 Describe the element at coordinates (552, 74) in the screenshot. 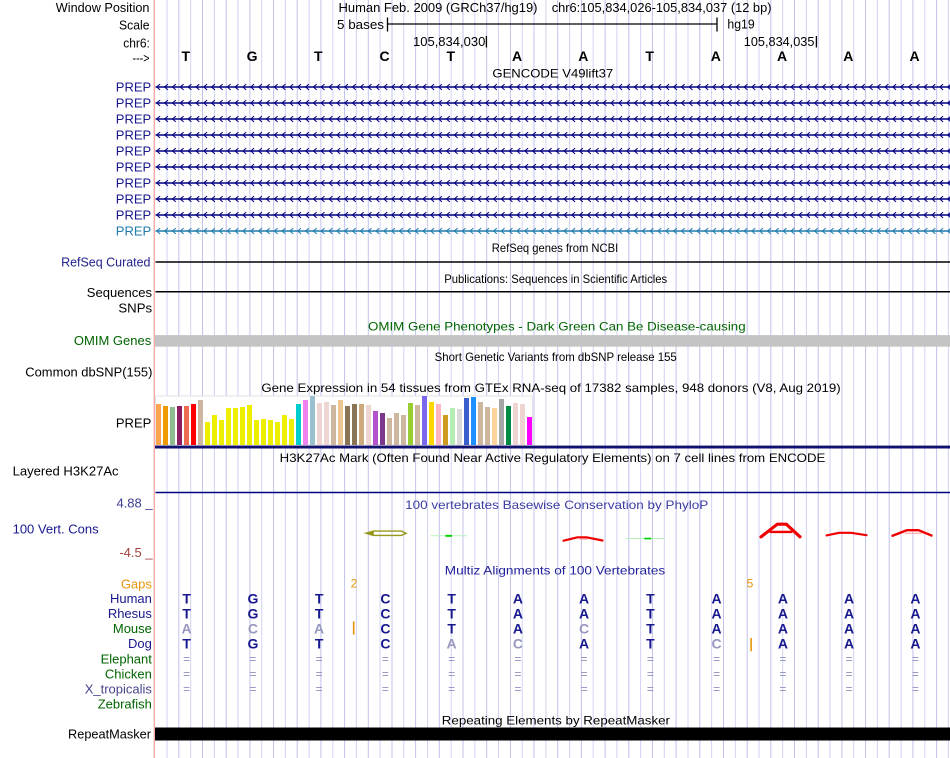

I see `svg-text: GENCODE V49lift37` at that location.